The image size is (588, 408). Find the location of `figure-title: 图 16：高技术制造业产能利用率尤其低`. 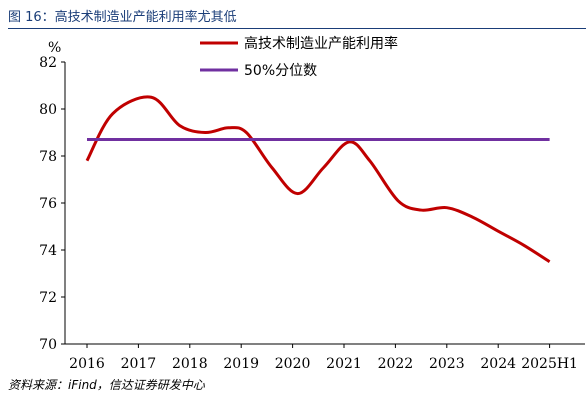

figure-title: 图 16：高技术制造业产能利用率尤其低 is located at coordinates (122, 17).